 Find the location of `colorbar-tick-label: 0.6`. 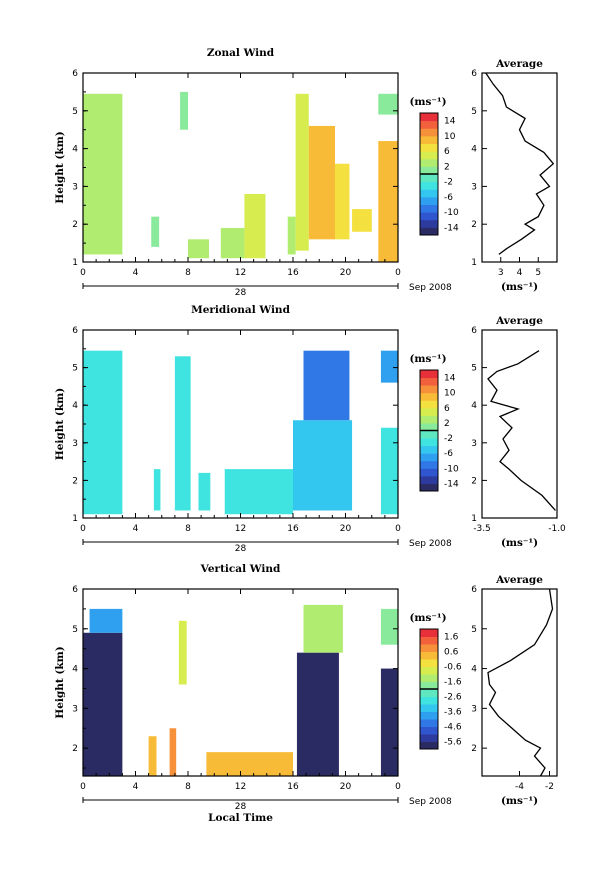

colorbar-tick-label: 0.6 is located at coordinates (451, 653).